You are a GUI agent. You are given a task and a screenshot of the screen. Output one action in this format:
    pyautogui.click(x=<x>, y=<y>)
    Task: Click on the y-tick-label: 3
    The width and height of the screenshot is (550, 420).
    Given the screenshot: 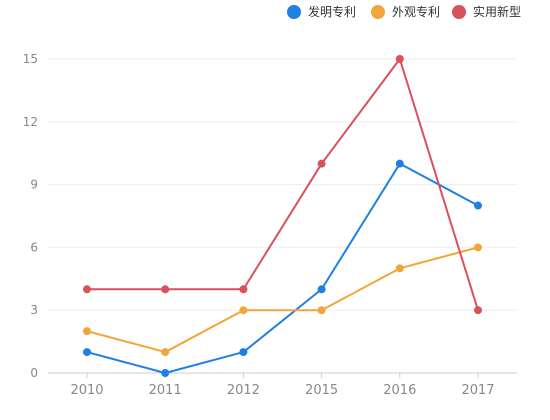 What is the action you would take?
    pyautogui.click(x=34, y=310)
    